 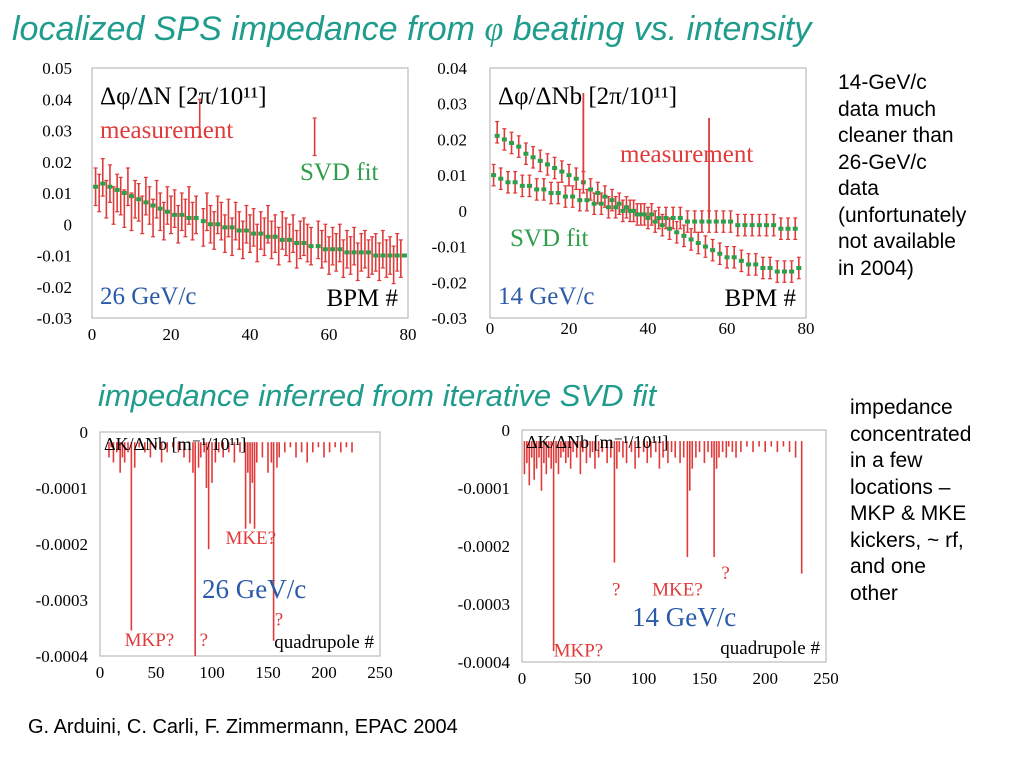 I want to click on y-axis-label: ΔK/ΔNb [m⁻¹/10¹¹], so click(x=597, y=442).